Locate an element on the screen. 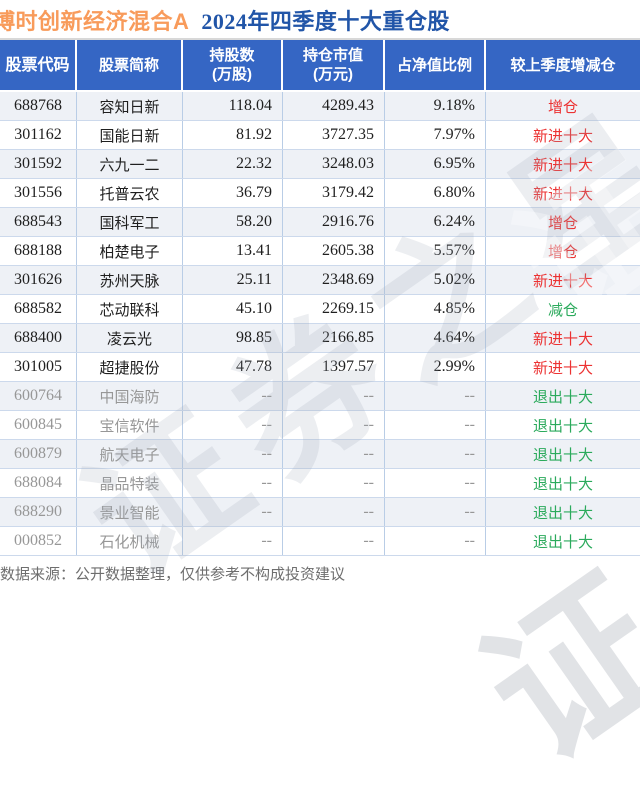 This screenshot has height=805, width=640. shares-held-cell: 22.32 is located at coordinates (233, 164).